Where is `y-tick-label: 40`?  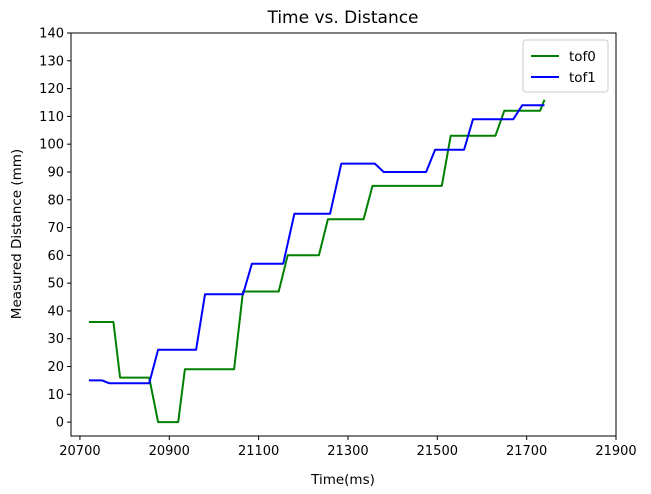 y-tick-label: 40 is located at coordinates (55, 311).